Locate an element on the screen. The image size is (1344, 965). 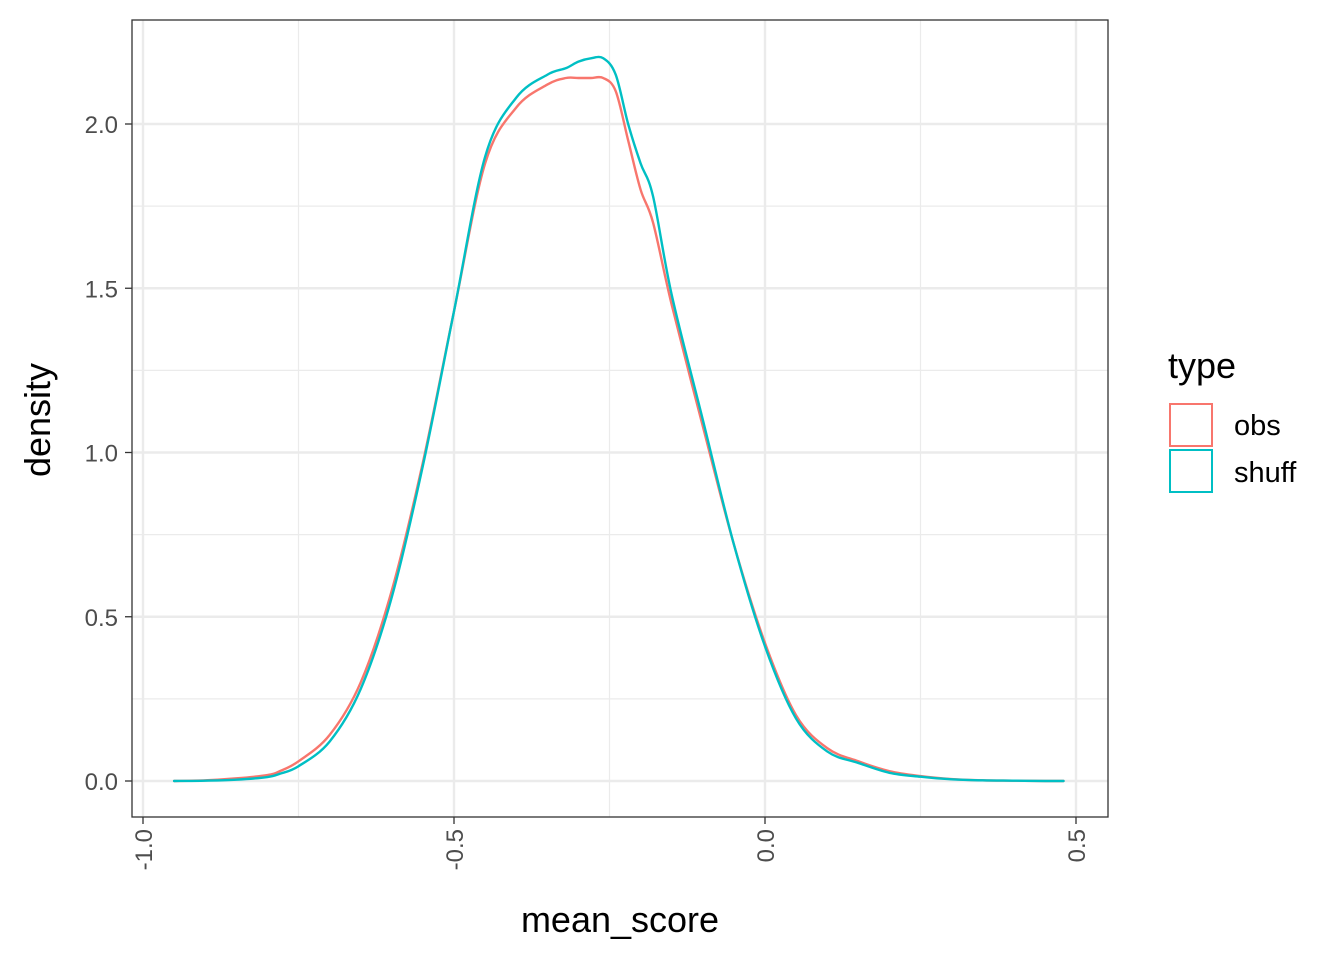
y-tick-label: 0.0 is located at coordinates (101, 782).